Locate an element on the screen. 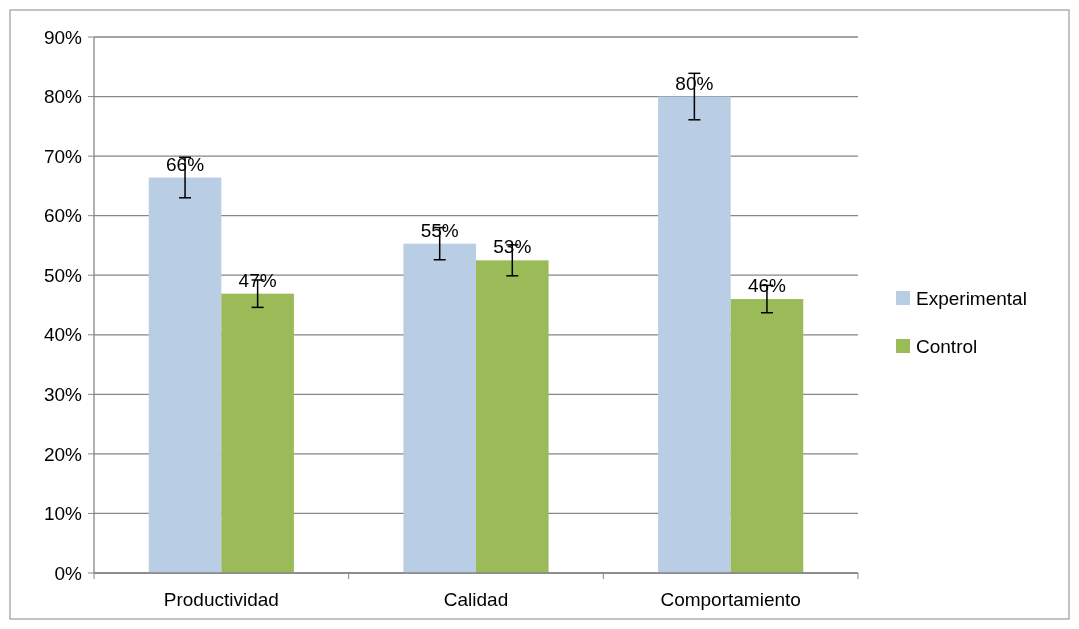 Image resolution: width=1079 pixels, height=629 pixels. x-tick-label: Productividad is located at coordinates (221, 599).